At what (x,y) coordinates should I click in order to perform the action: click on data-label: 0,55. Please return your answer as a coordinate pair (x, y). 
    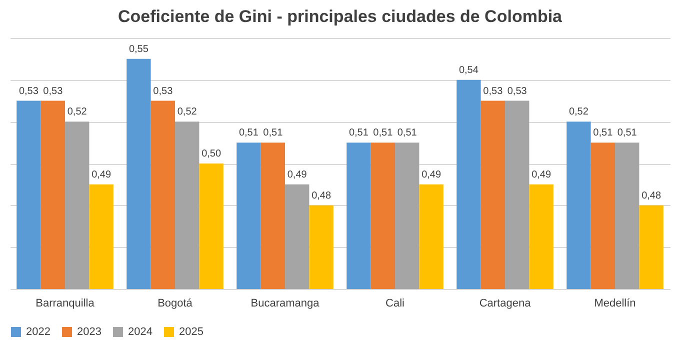
    Looking at the image, I should click on (138, 49).